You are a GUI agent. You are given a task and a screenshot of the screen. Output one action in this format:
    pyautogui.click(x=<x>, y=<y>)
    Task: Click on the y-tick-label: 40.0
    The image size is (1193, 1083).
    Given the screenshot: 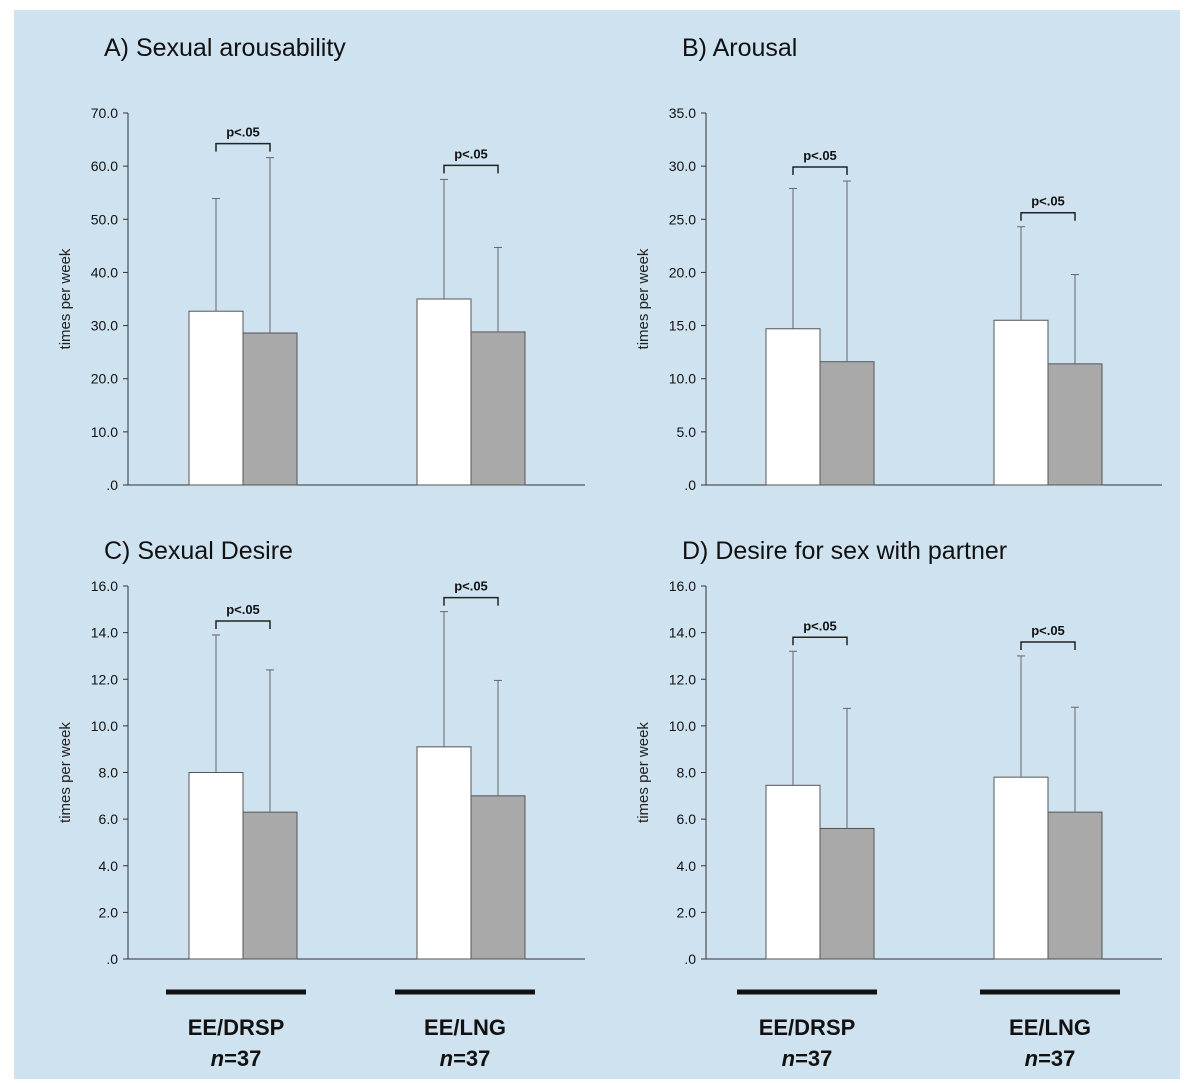 What is the action you would take?
    pyautogui.click(x=104, y=272)
    